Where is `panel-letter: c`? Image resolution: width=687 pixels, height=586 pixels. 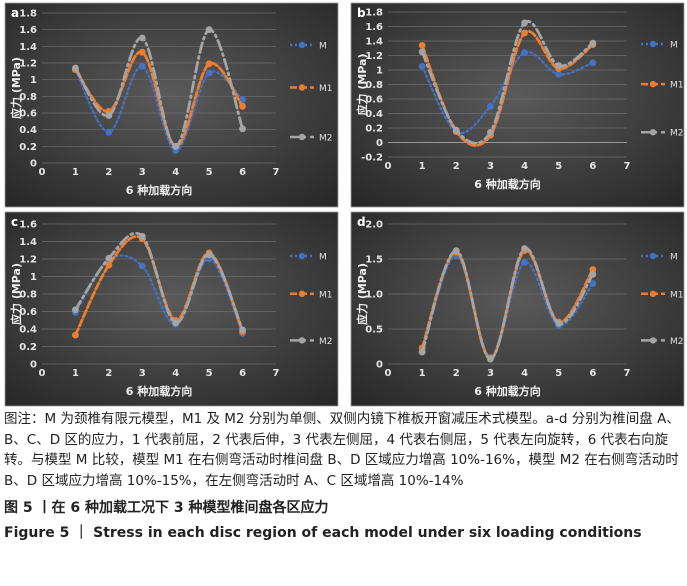
panel-letter: c is located at coordinates (14, 222).